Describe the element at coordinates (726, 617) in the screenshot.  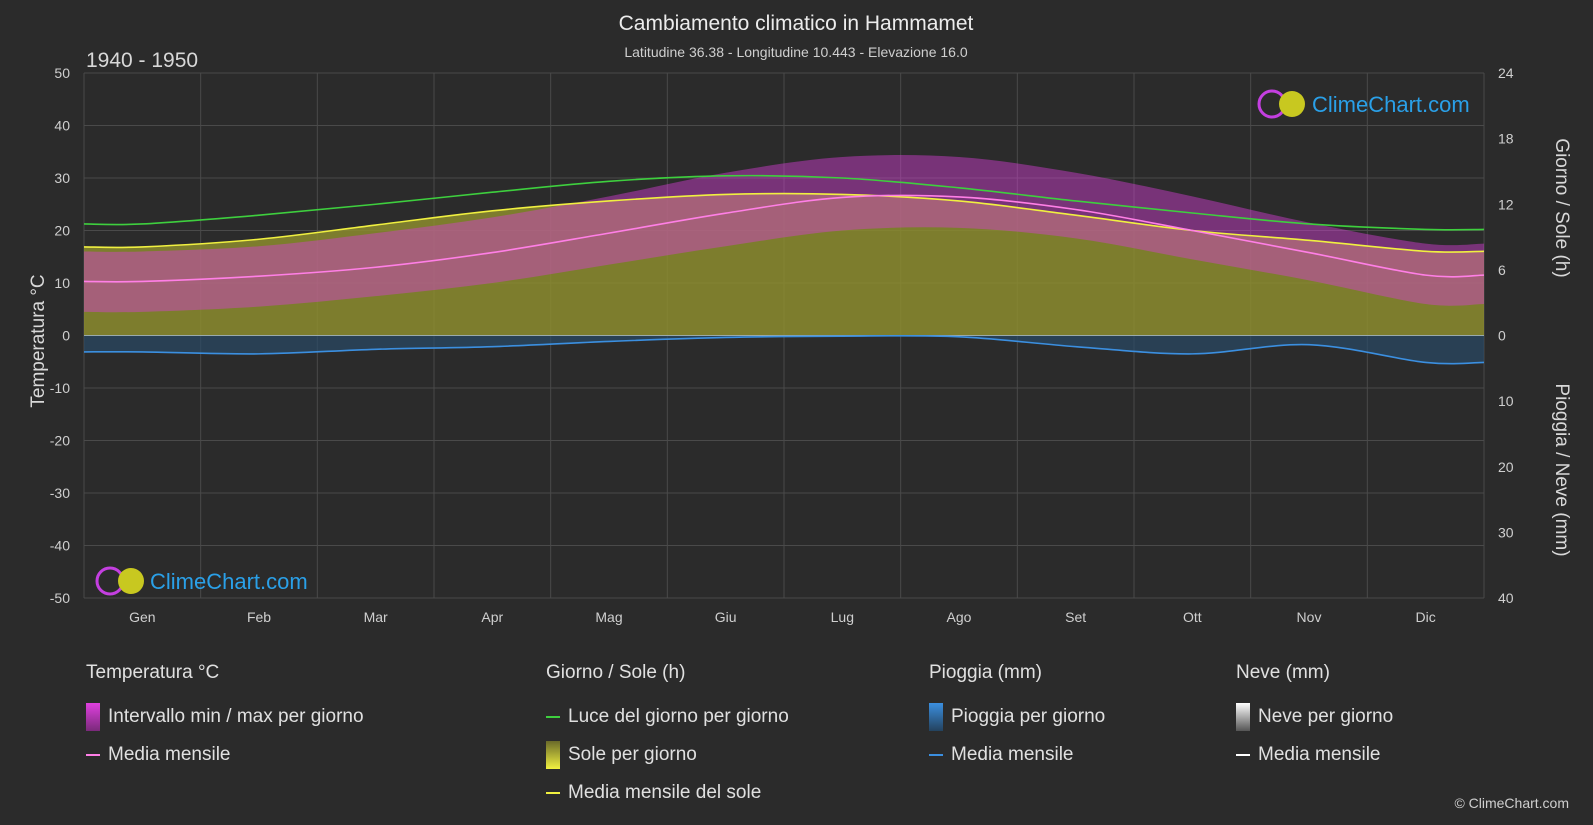
I see `month-tick-label: Giu` at that location.